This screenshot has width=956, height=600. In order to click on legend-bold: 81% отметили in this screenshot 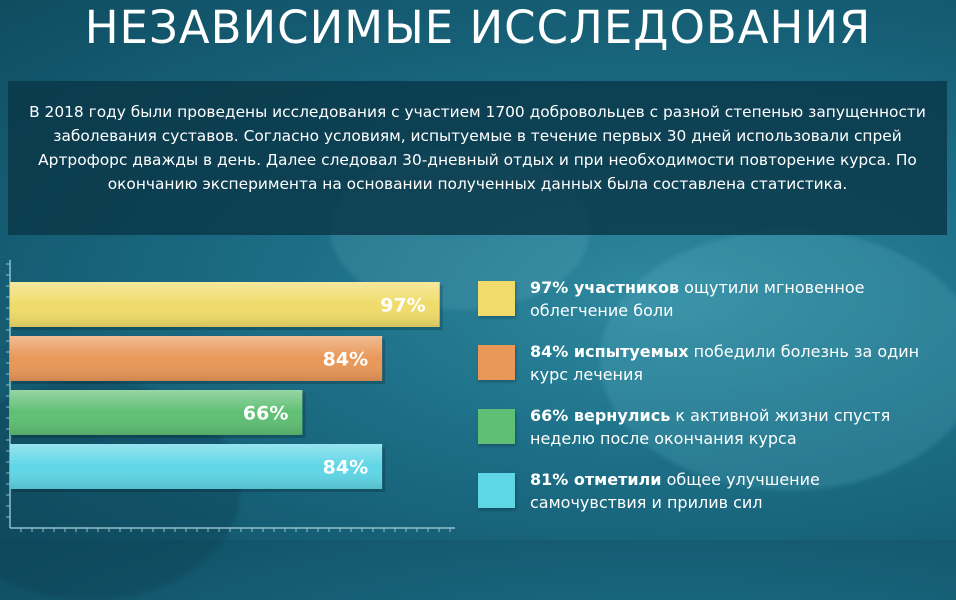, I will do `click(596, 479)`.